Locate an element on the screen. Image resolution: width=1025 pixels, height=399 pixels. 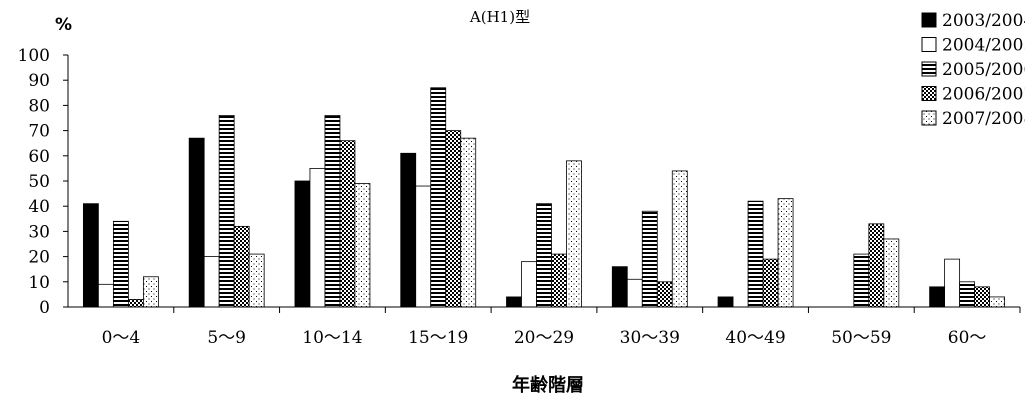
x-tick-label: 15～19 is located at coordinates (438, 338).